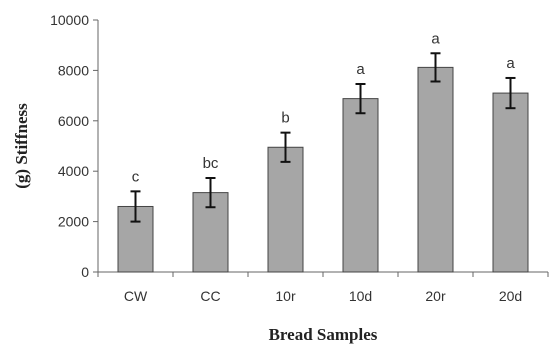 The width and height of the screenshot is (551, 349). What do you see at coordinates (285, 296) in the screenshot?
I see `x-tick-label-10r: 10r` at bounding box center [285, 296].